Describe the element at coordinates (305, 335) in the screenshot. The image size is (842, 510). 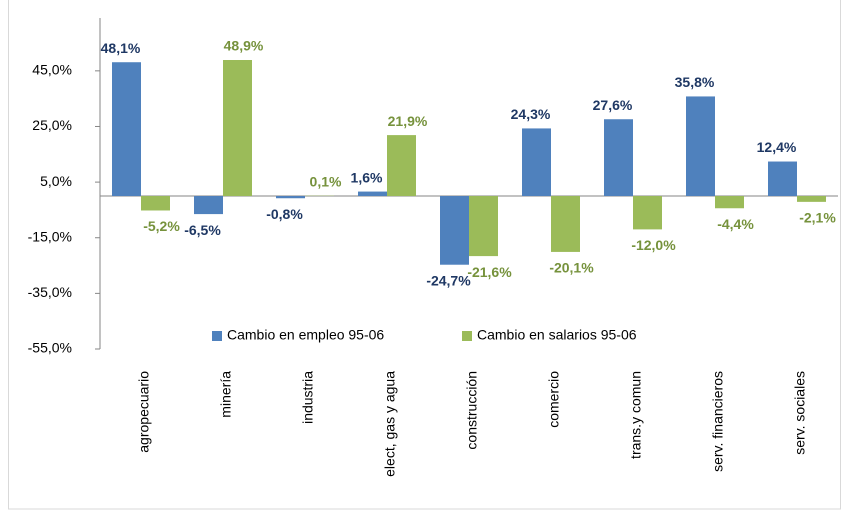
I see `legend-label: Cambio en empleo 95-06` at that location.